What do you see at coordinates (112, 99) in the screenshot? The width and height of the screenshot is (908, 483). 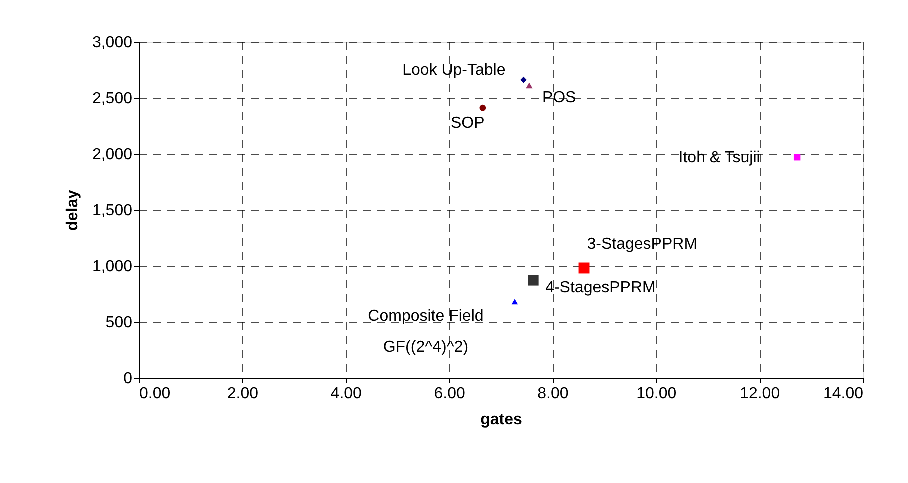 I see `y-tick-label: 2,500` at bounding box center [112, 99].